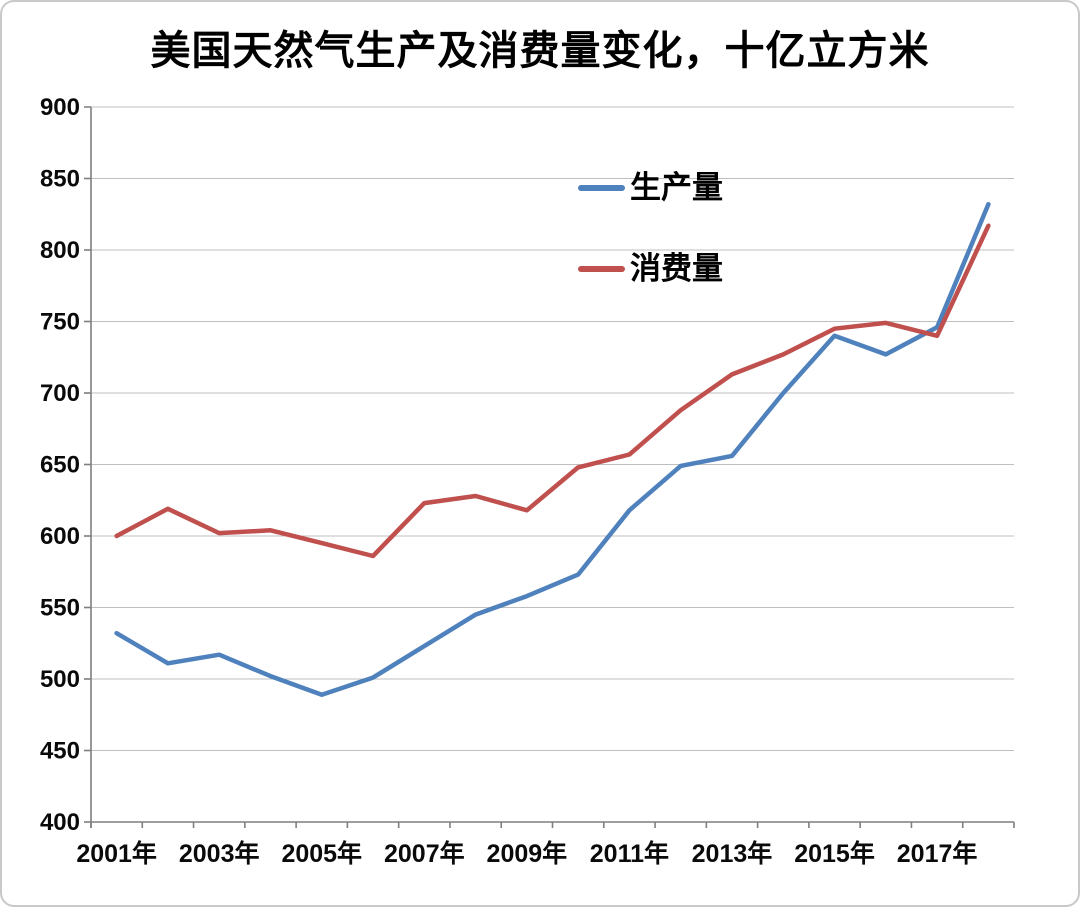  What do you see at coordinates (219, 853) in the screenshot?
I see `x-axis-label: 2003年` at bounding box center [219, 853].